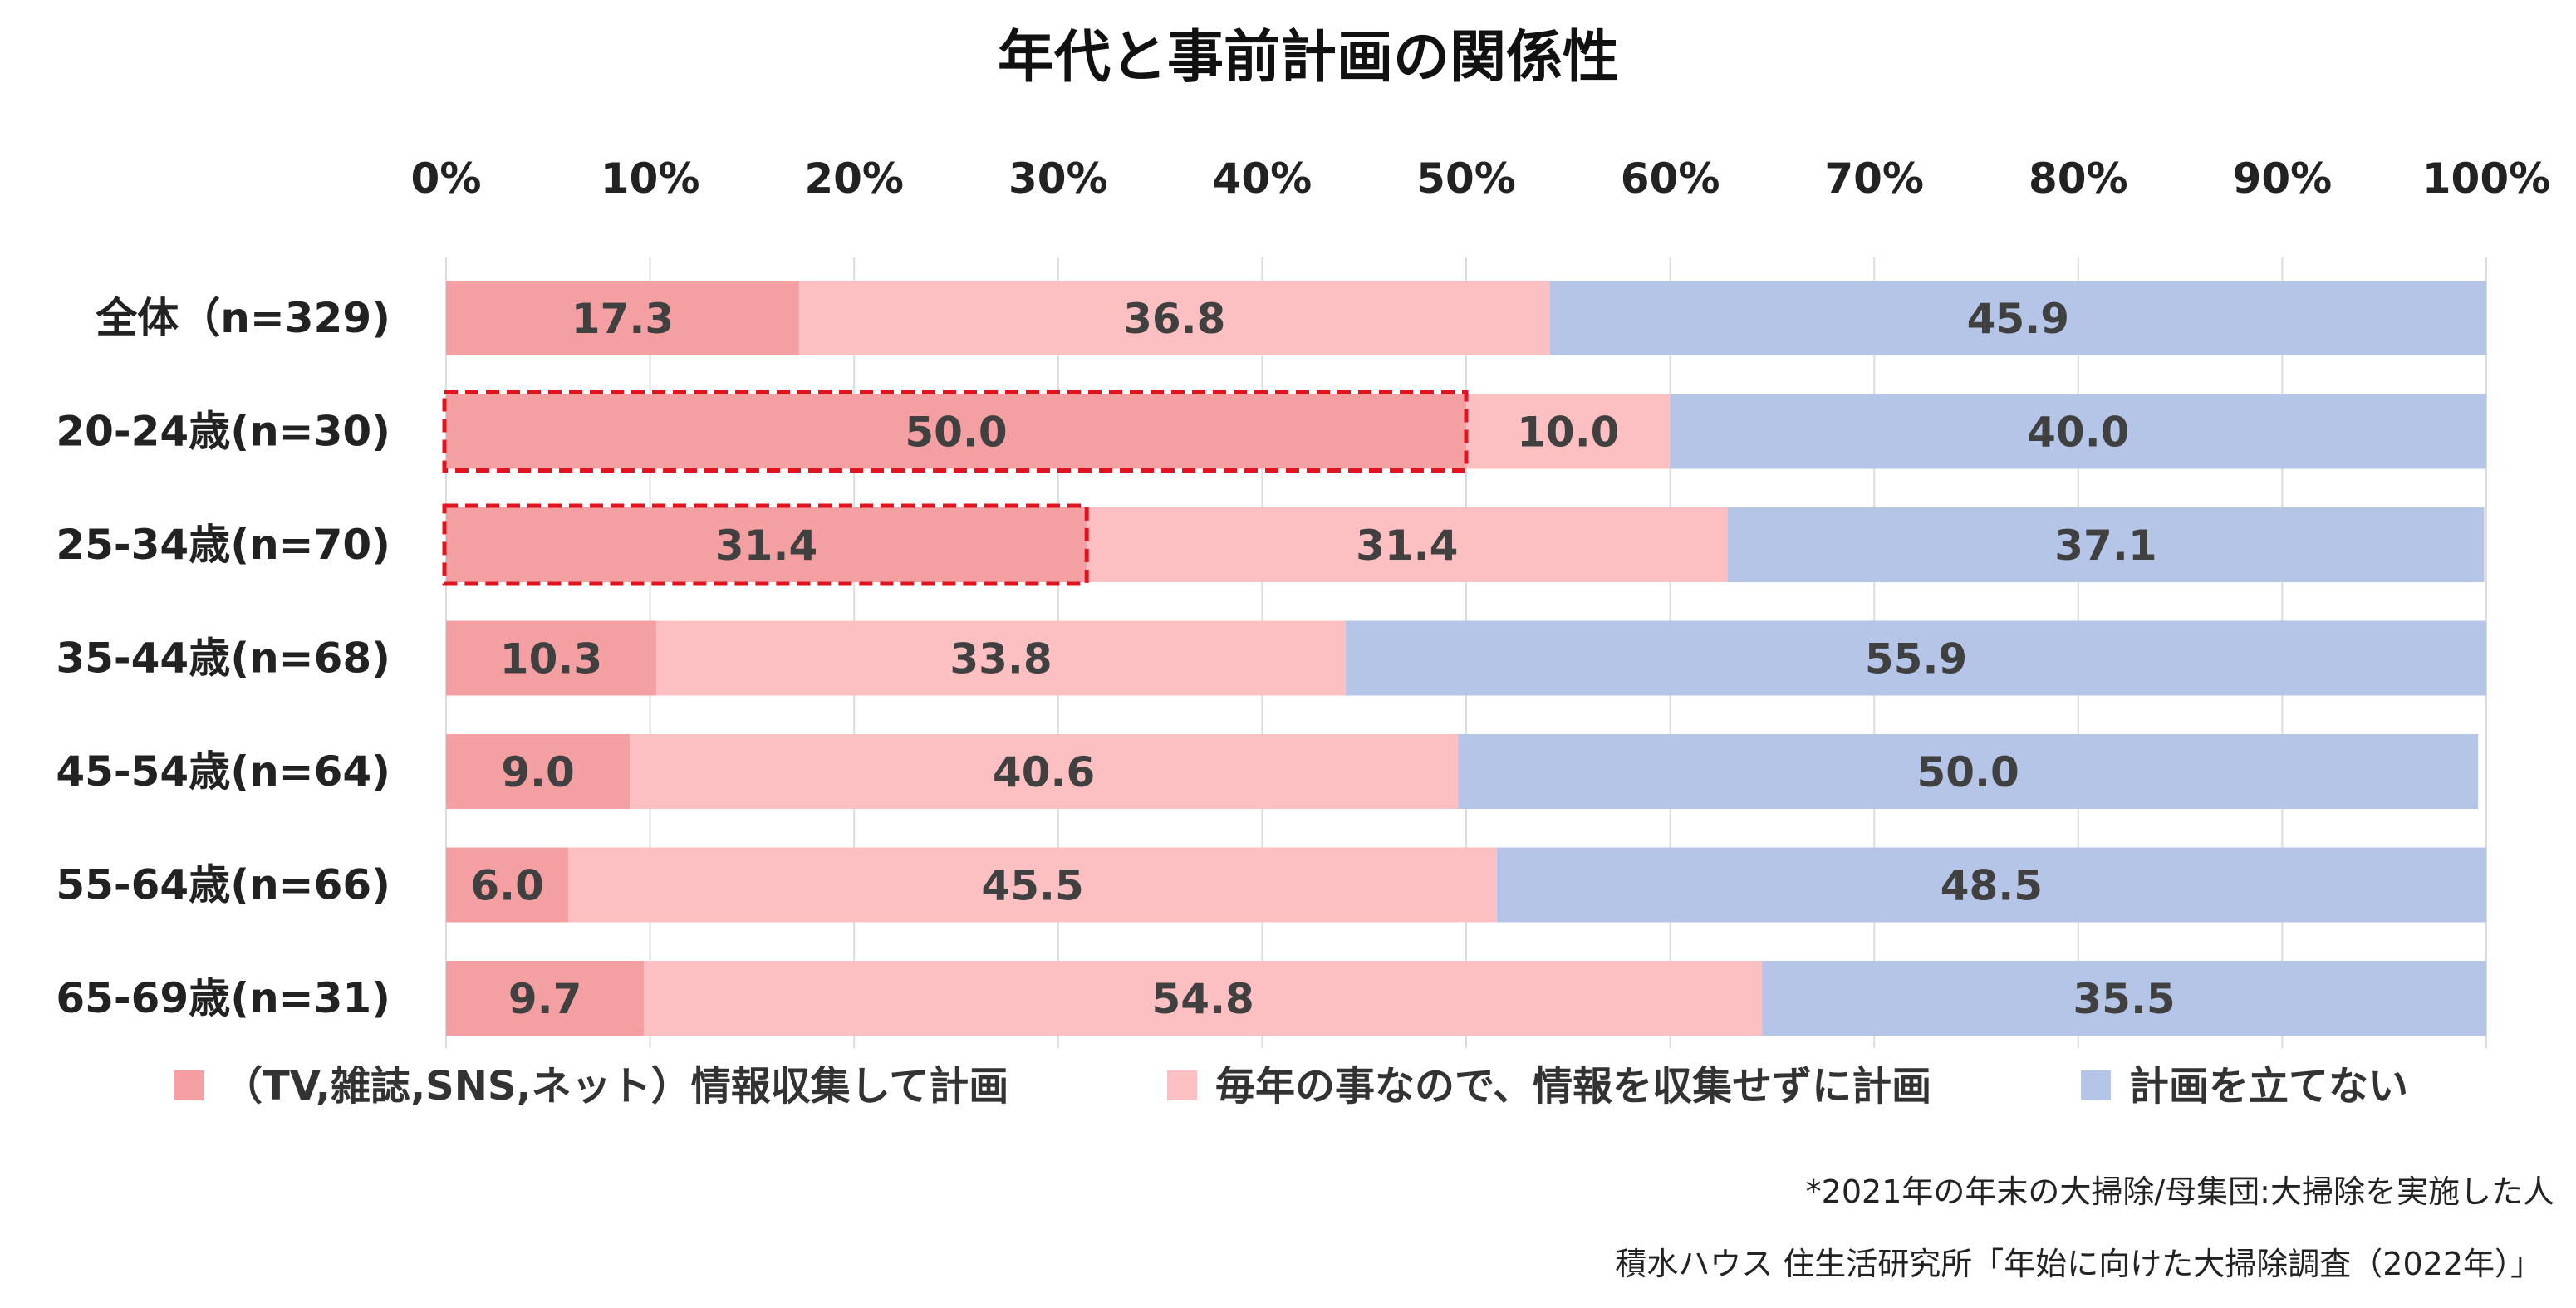 The image size is (2576, 1308). I want to click on x-axis-ticks: 0% 10% 20% 30% 40% 50% 60% 70% 80% 90% 100%, so click(1481, 178).